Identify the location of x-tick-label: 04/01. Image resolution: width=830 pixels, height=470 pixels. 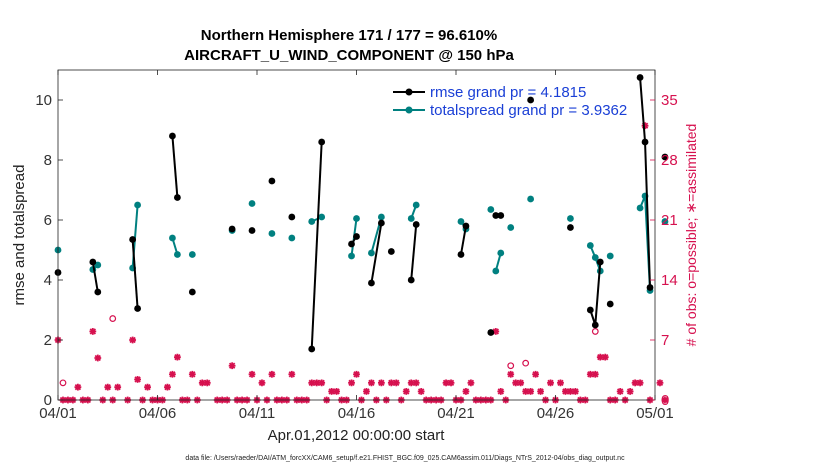
(58, 413).